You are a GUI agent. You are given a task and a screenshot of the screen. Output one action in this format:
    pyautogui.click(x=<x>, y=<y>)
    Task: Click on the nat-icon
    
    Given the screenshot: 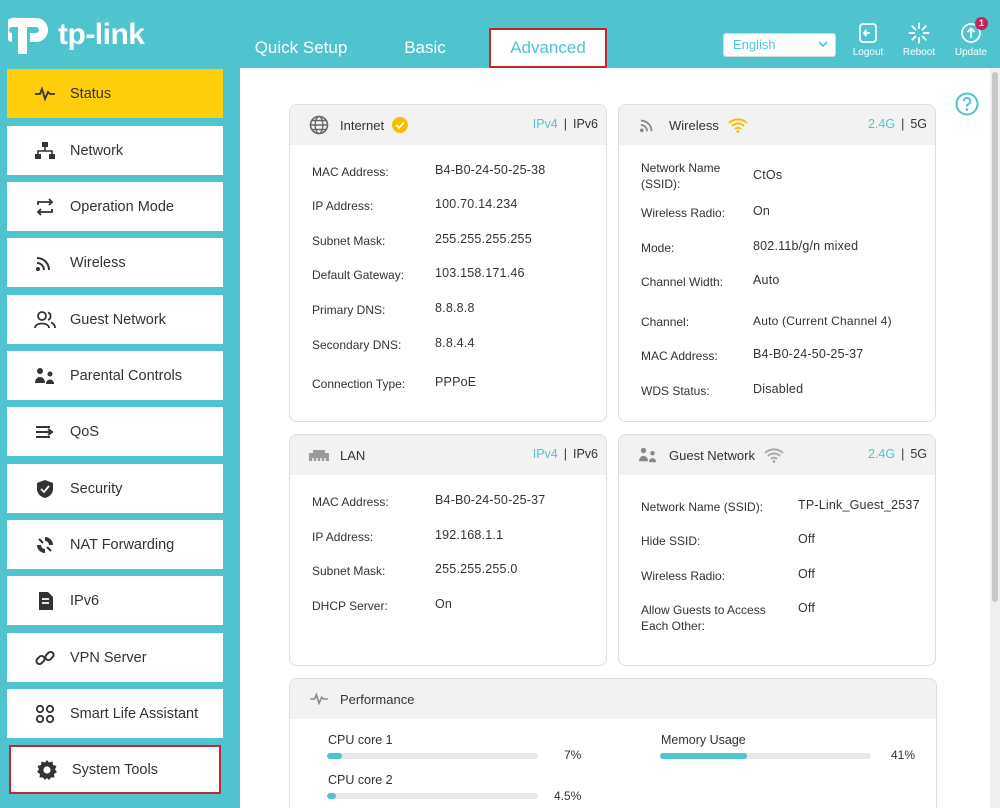 What is the action you would take?
    pyautogui.click(x=45, y=544)
    